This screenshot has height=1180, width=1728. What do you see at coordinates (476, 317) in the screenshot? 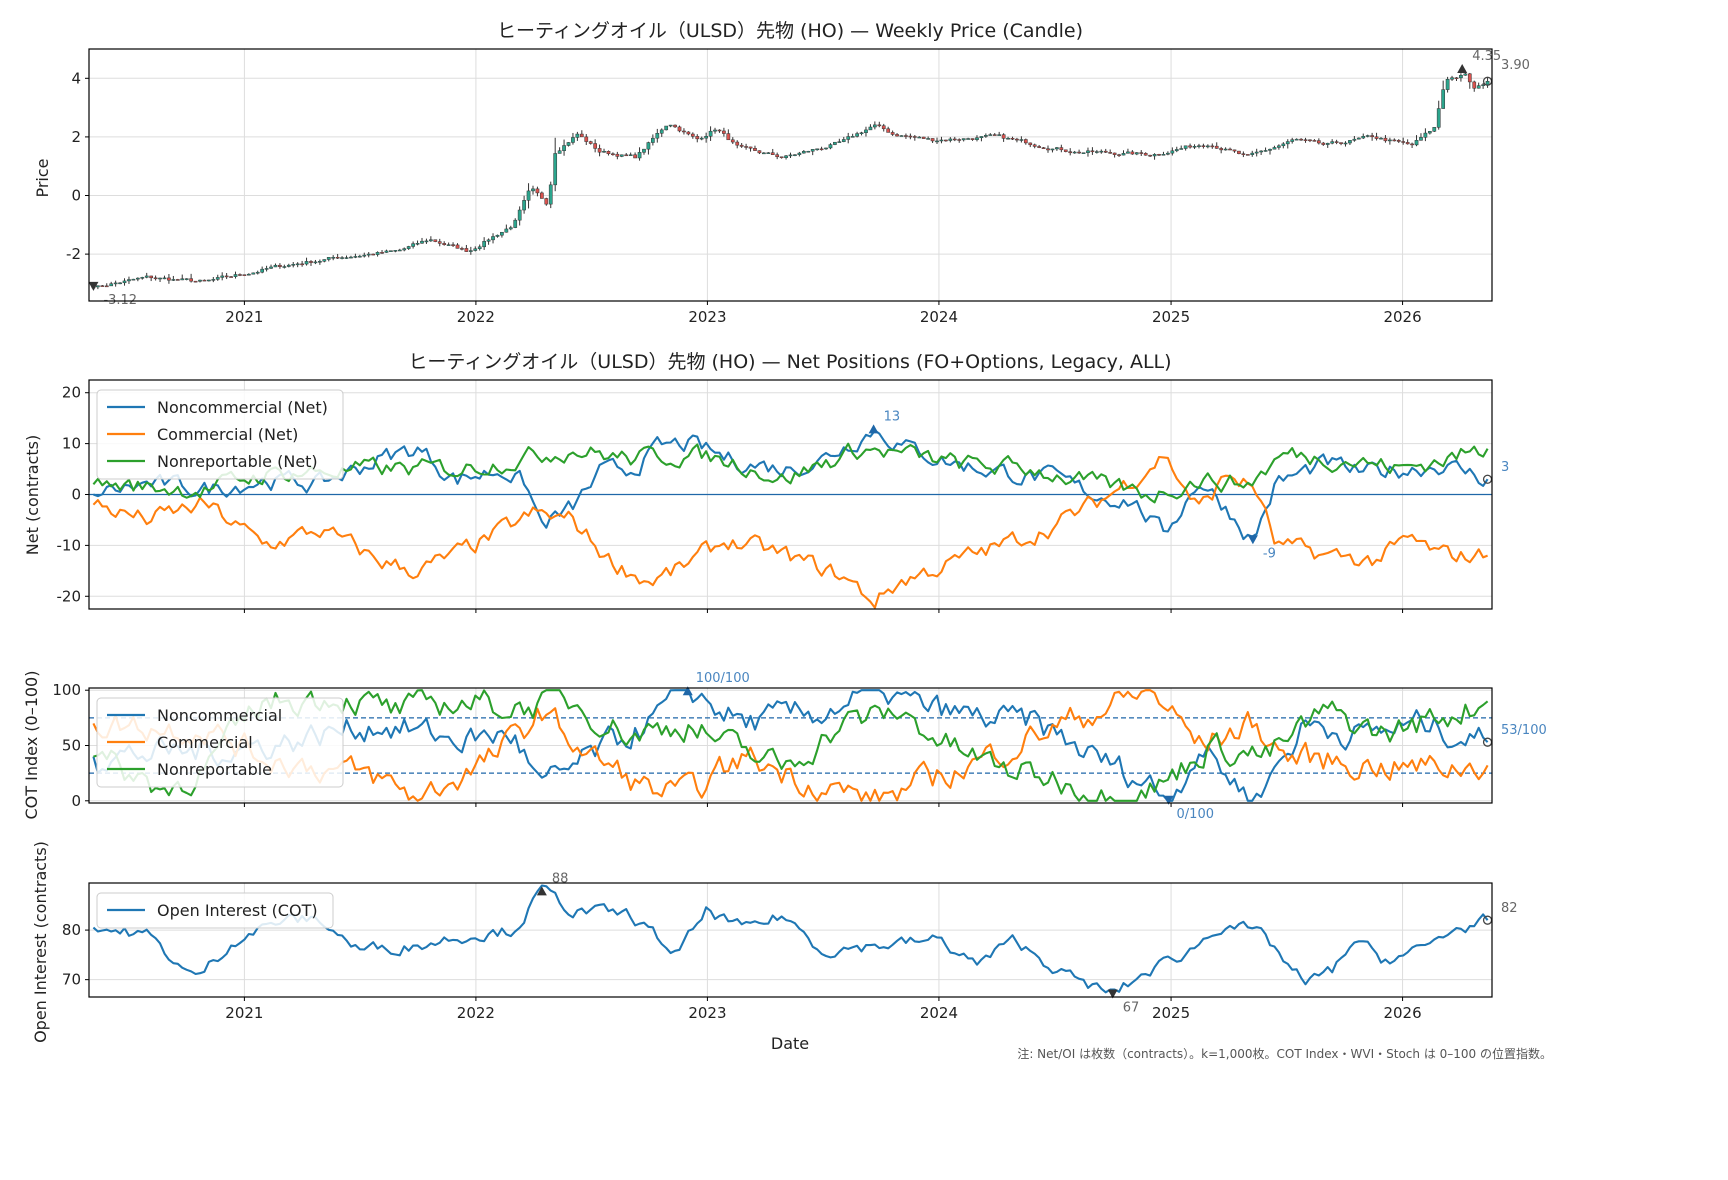
I see `x-tick-label: 2022` at bounding box center [476, 317].